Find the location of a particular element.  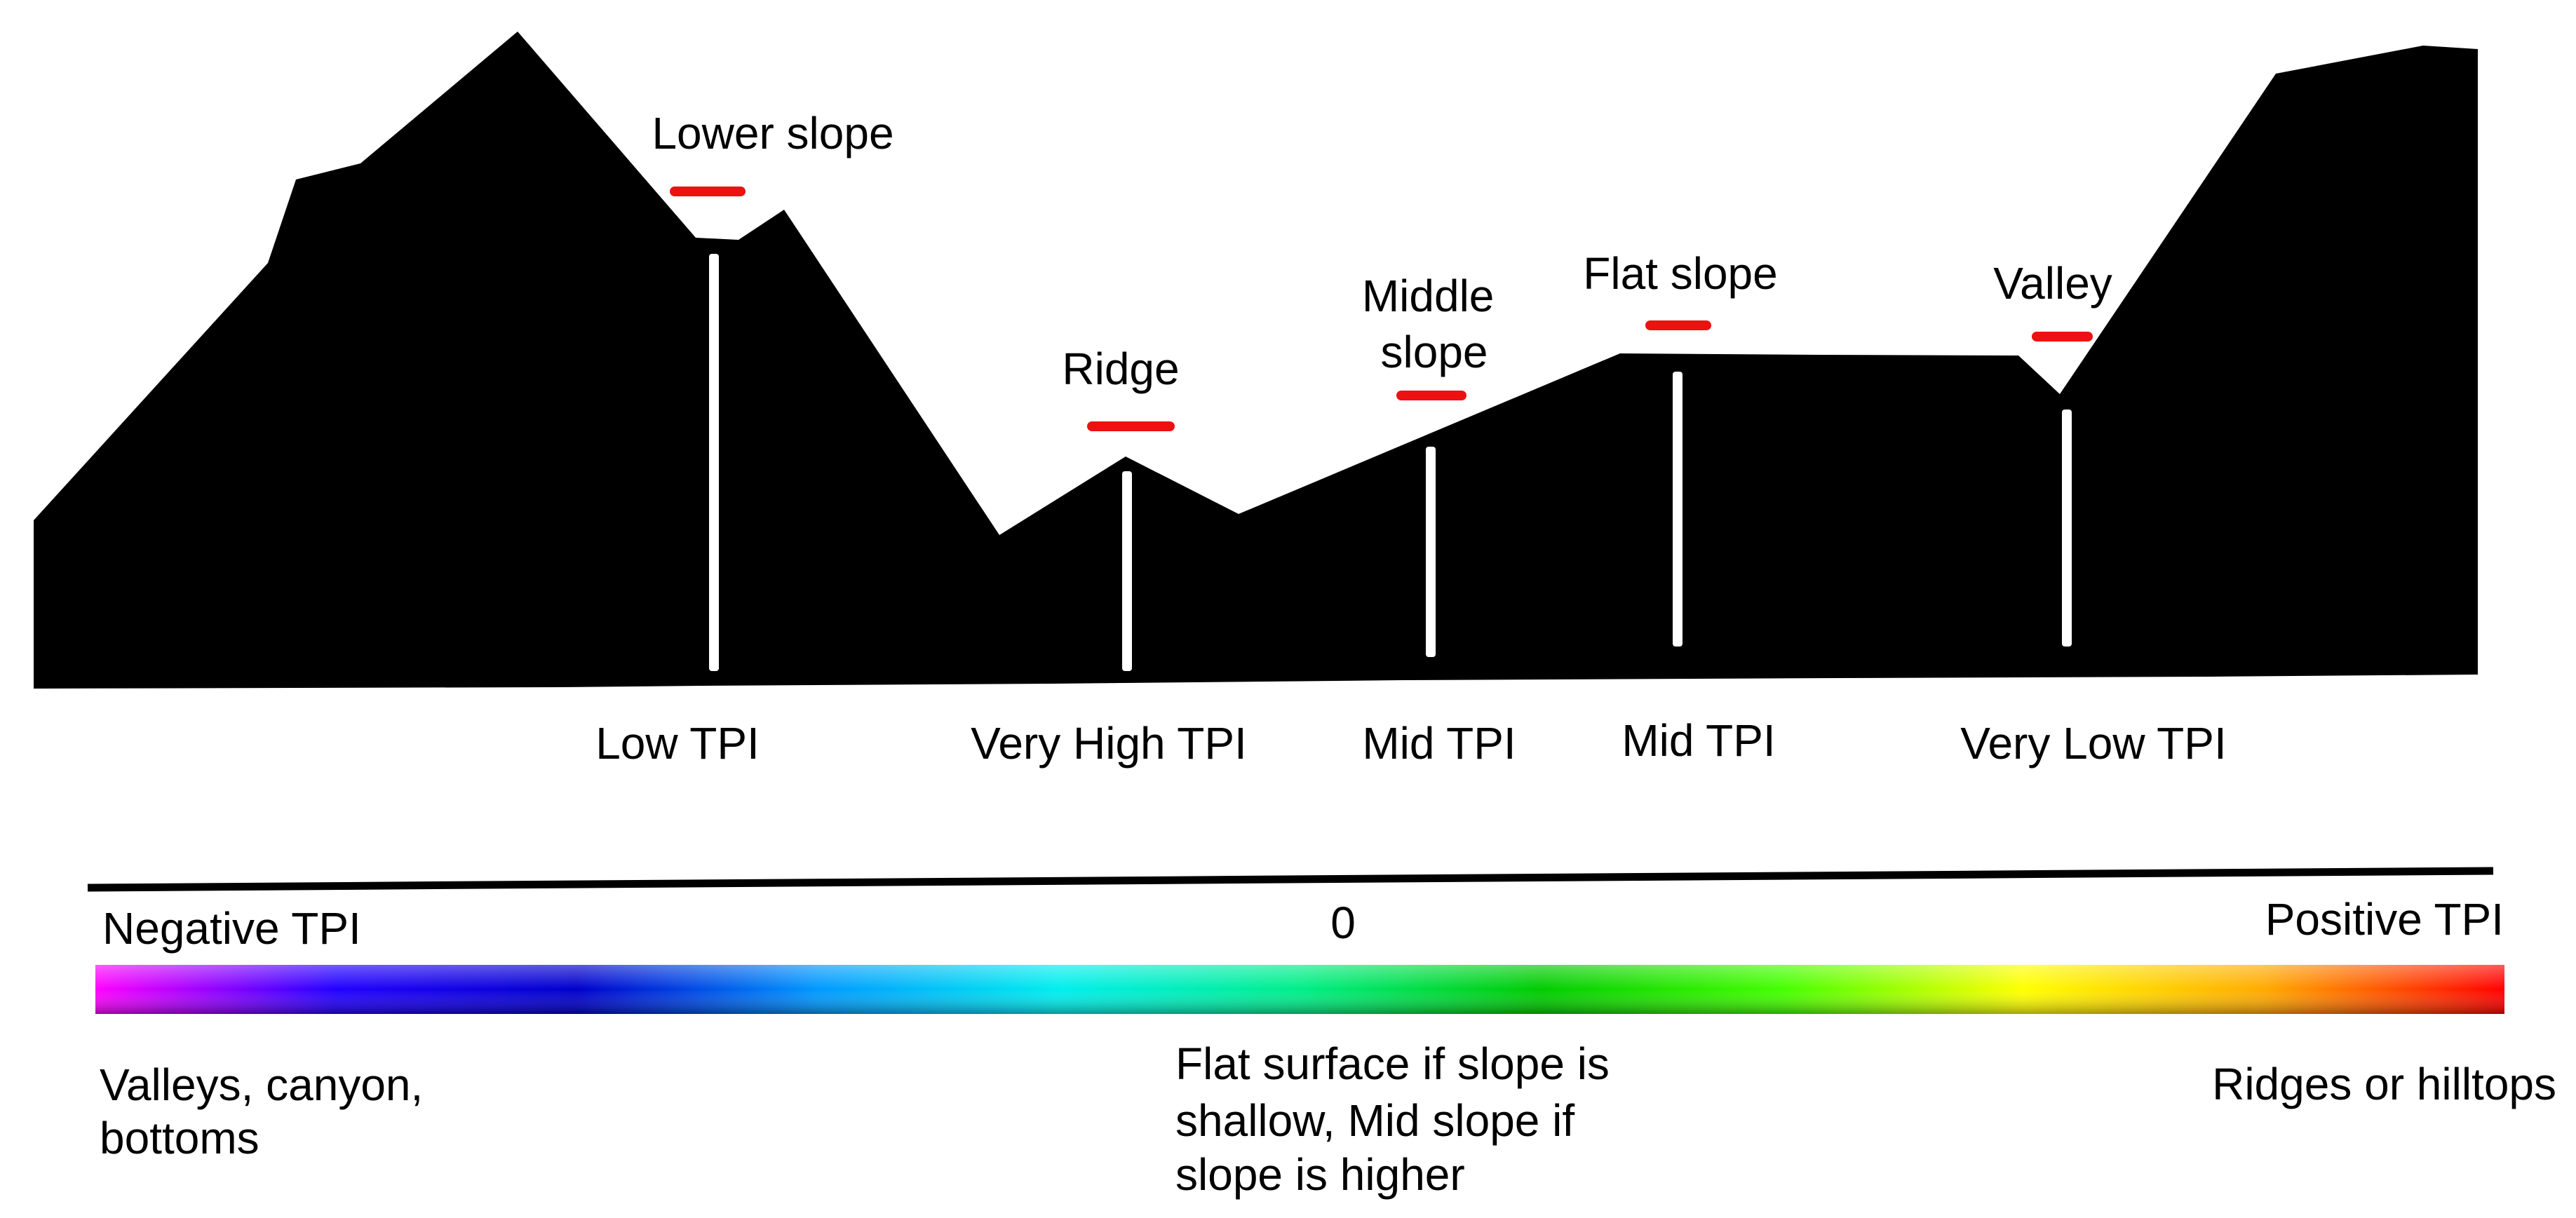

landform-markers is located at coordinates (1381, 309).